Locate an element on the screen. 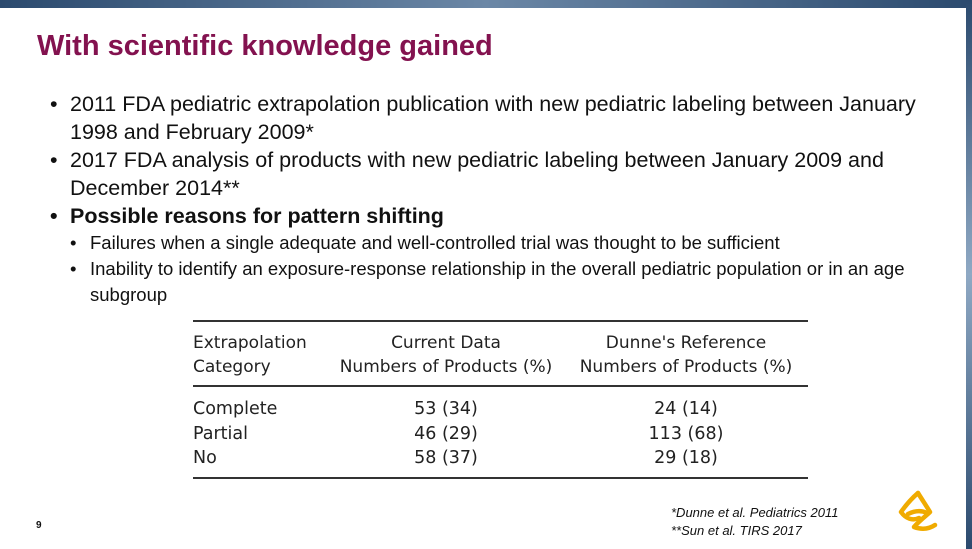 Image resolution: width=972 pixels, height=549 pixels. table-bottom-rule is located at coordinates (500, 477).